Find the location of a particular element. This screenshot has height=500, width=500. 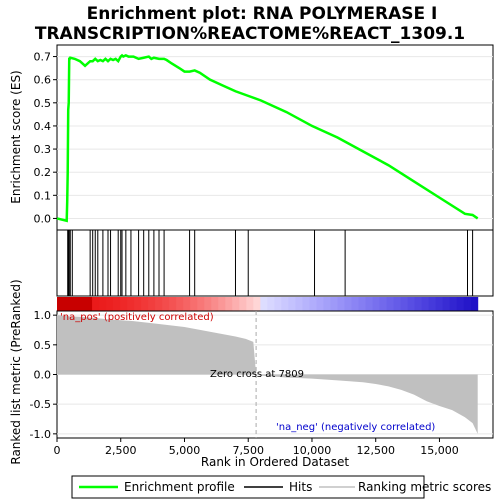

zero-cross-label: Zero cross at 7809 is located at coordinates (257, 374).